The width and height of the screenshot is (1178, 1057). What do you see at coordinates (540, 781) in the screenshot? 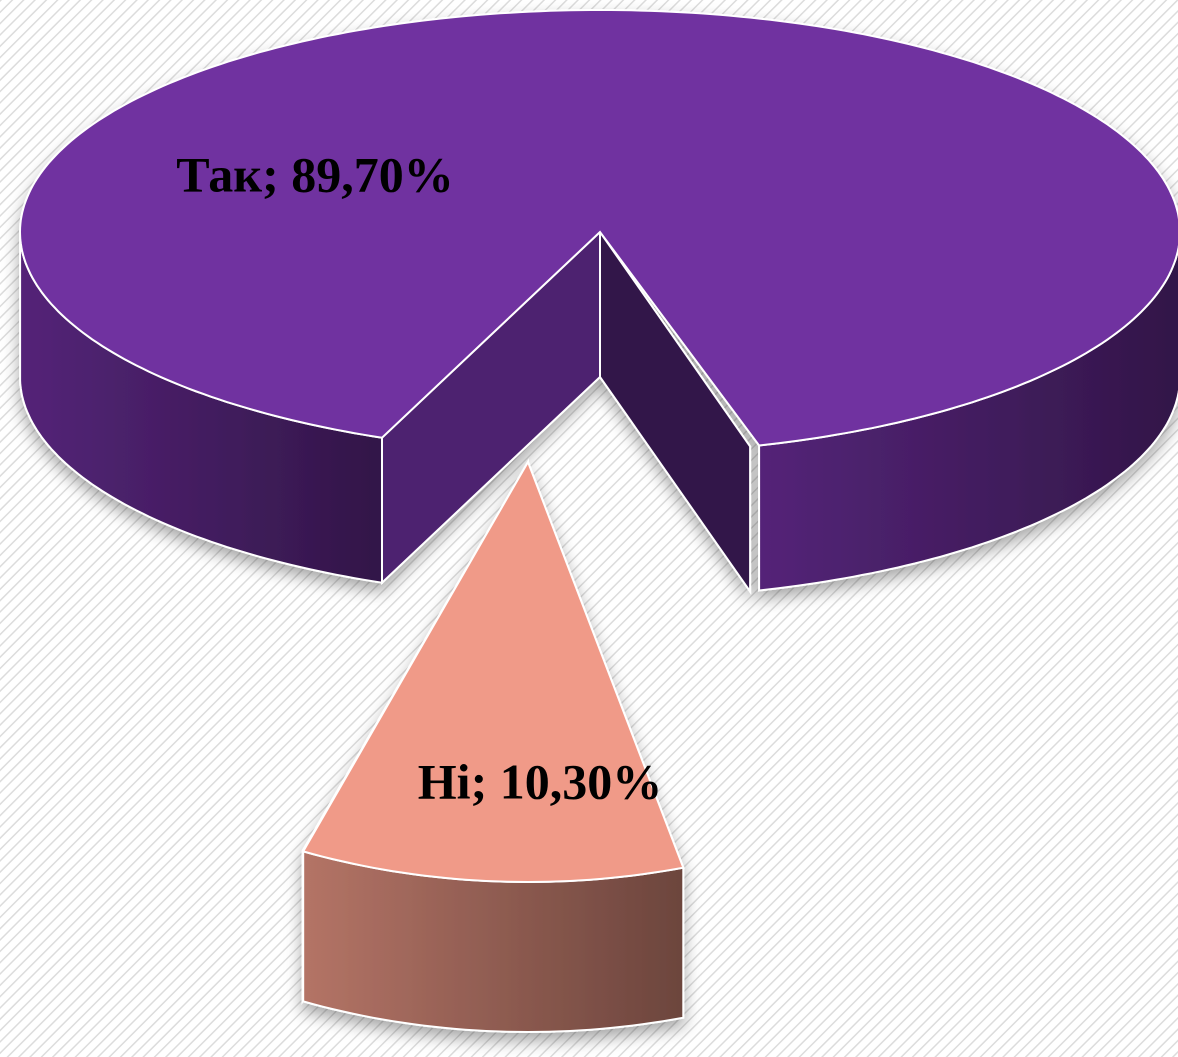
I see `data-label: Ні; 10,30%` at bounding box center [540, 781].